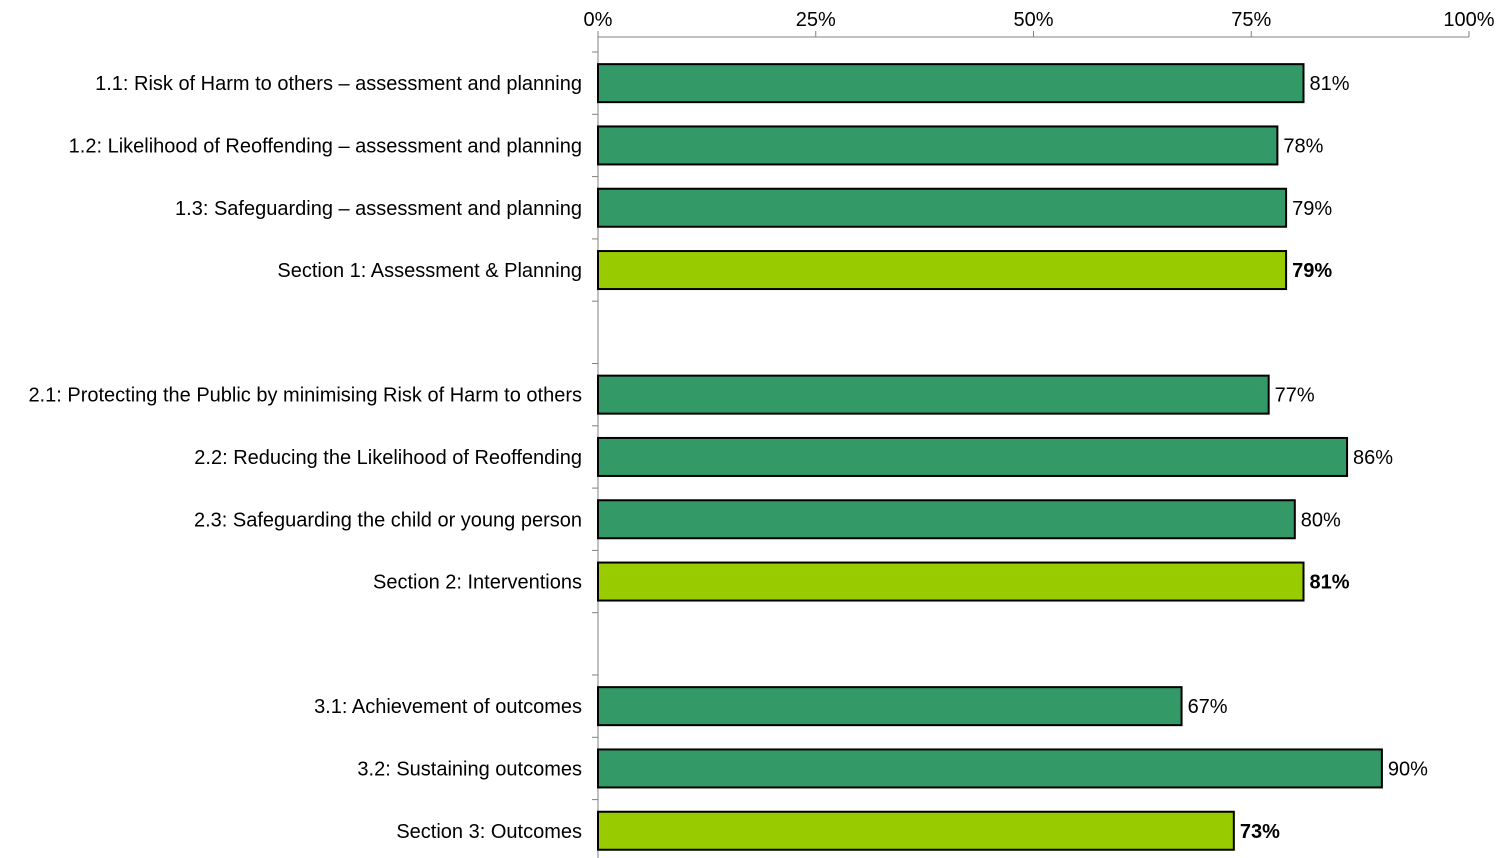 This screenshot has width=1506, height=858. Describe the element at coordinates (1295, 396) in the screenshot. I see `data-label: 77%` at that location.